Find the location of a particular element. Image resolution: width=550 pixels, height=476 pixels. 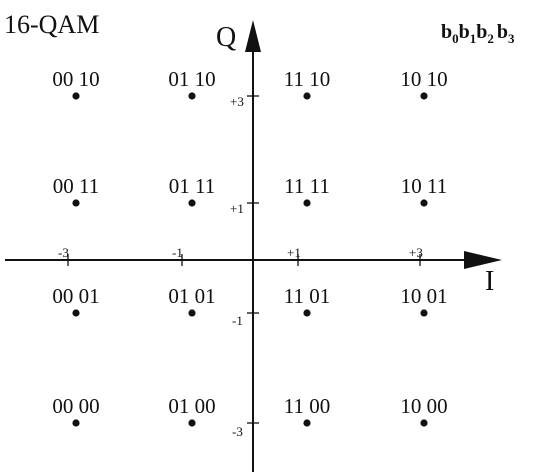

constellation-point-label: 01 10 is located at coordinates (191, 79).